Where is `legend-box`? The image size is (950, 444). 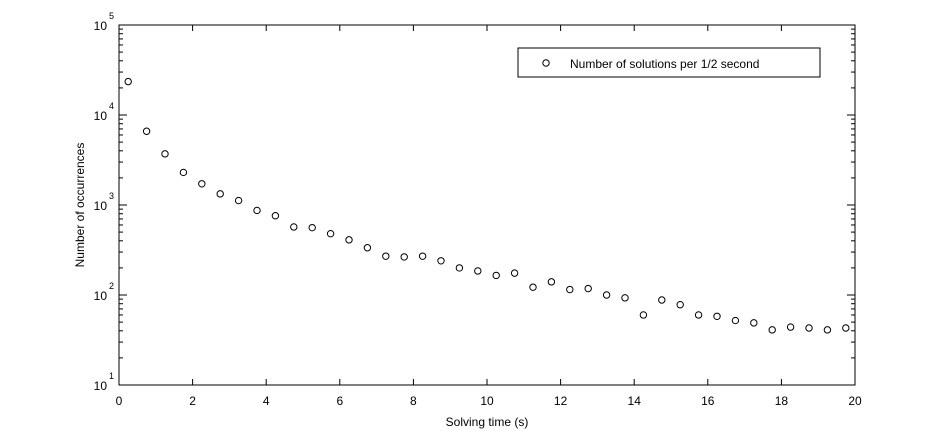
legend-box is located at coordinates (669, 62).